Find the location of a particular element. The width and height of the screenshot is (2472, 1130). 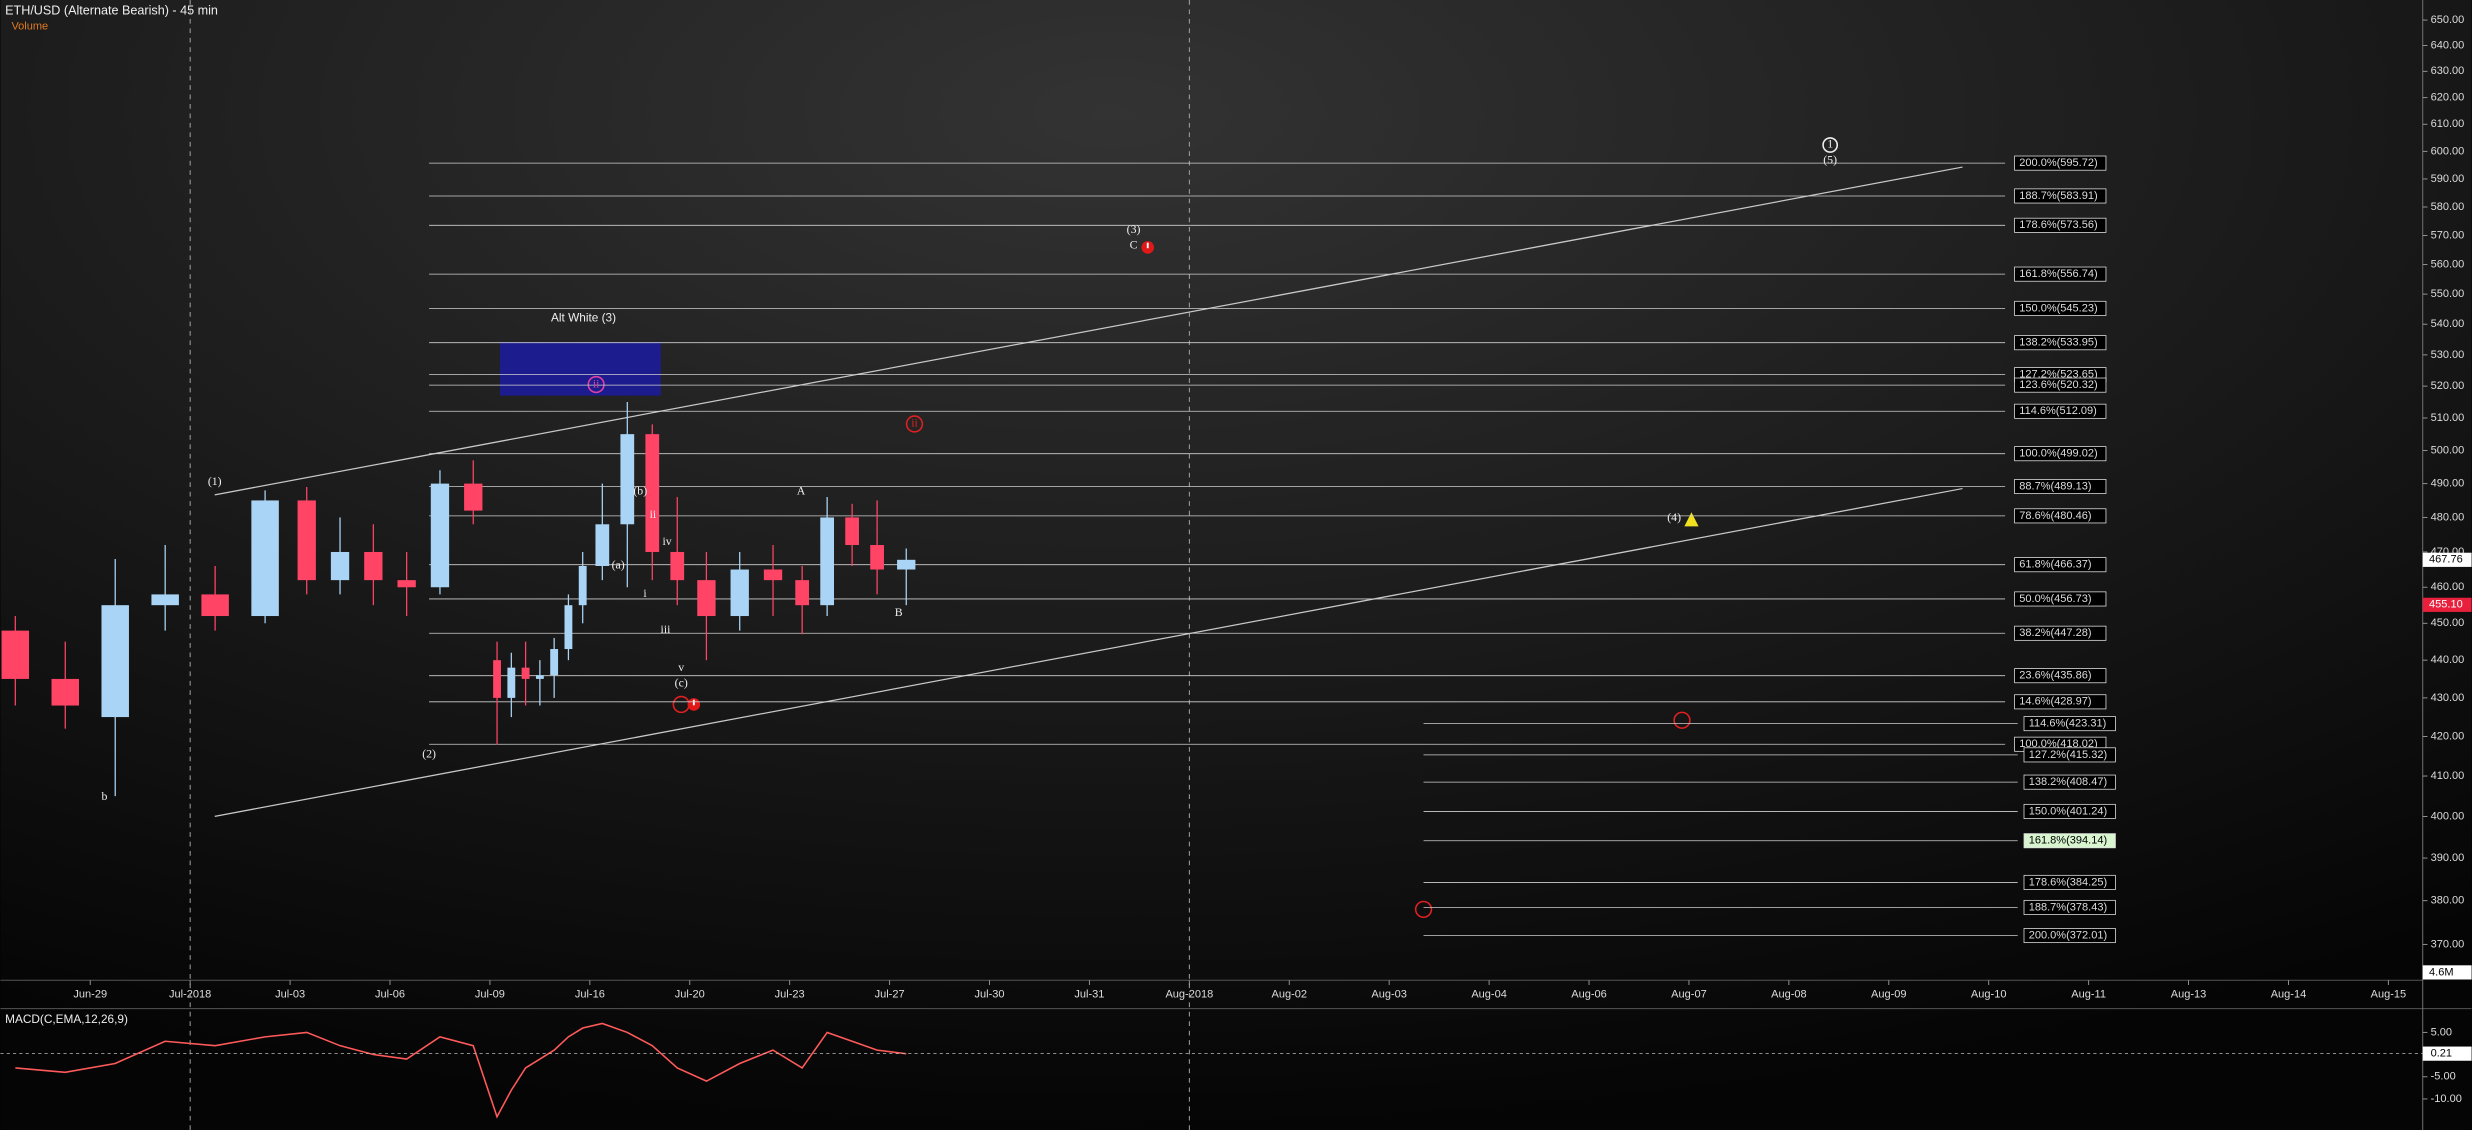

y-tick-label: 380.00 is located at coordinates (2448, 901).